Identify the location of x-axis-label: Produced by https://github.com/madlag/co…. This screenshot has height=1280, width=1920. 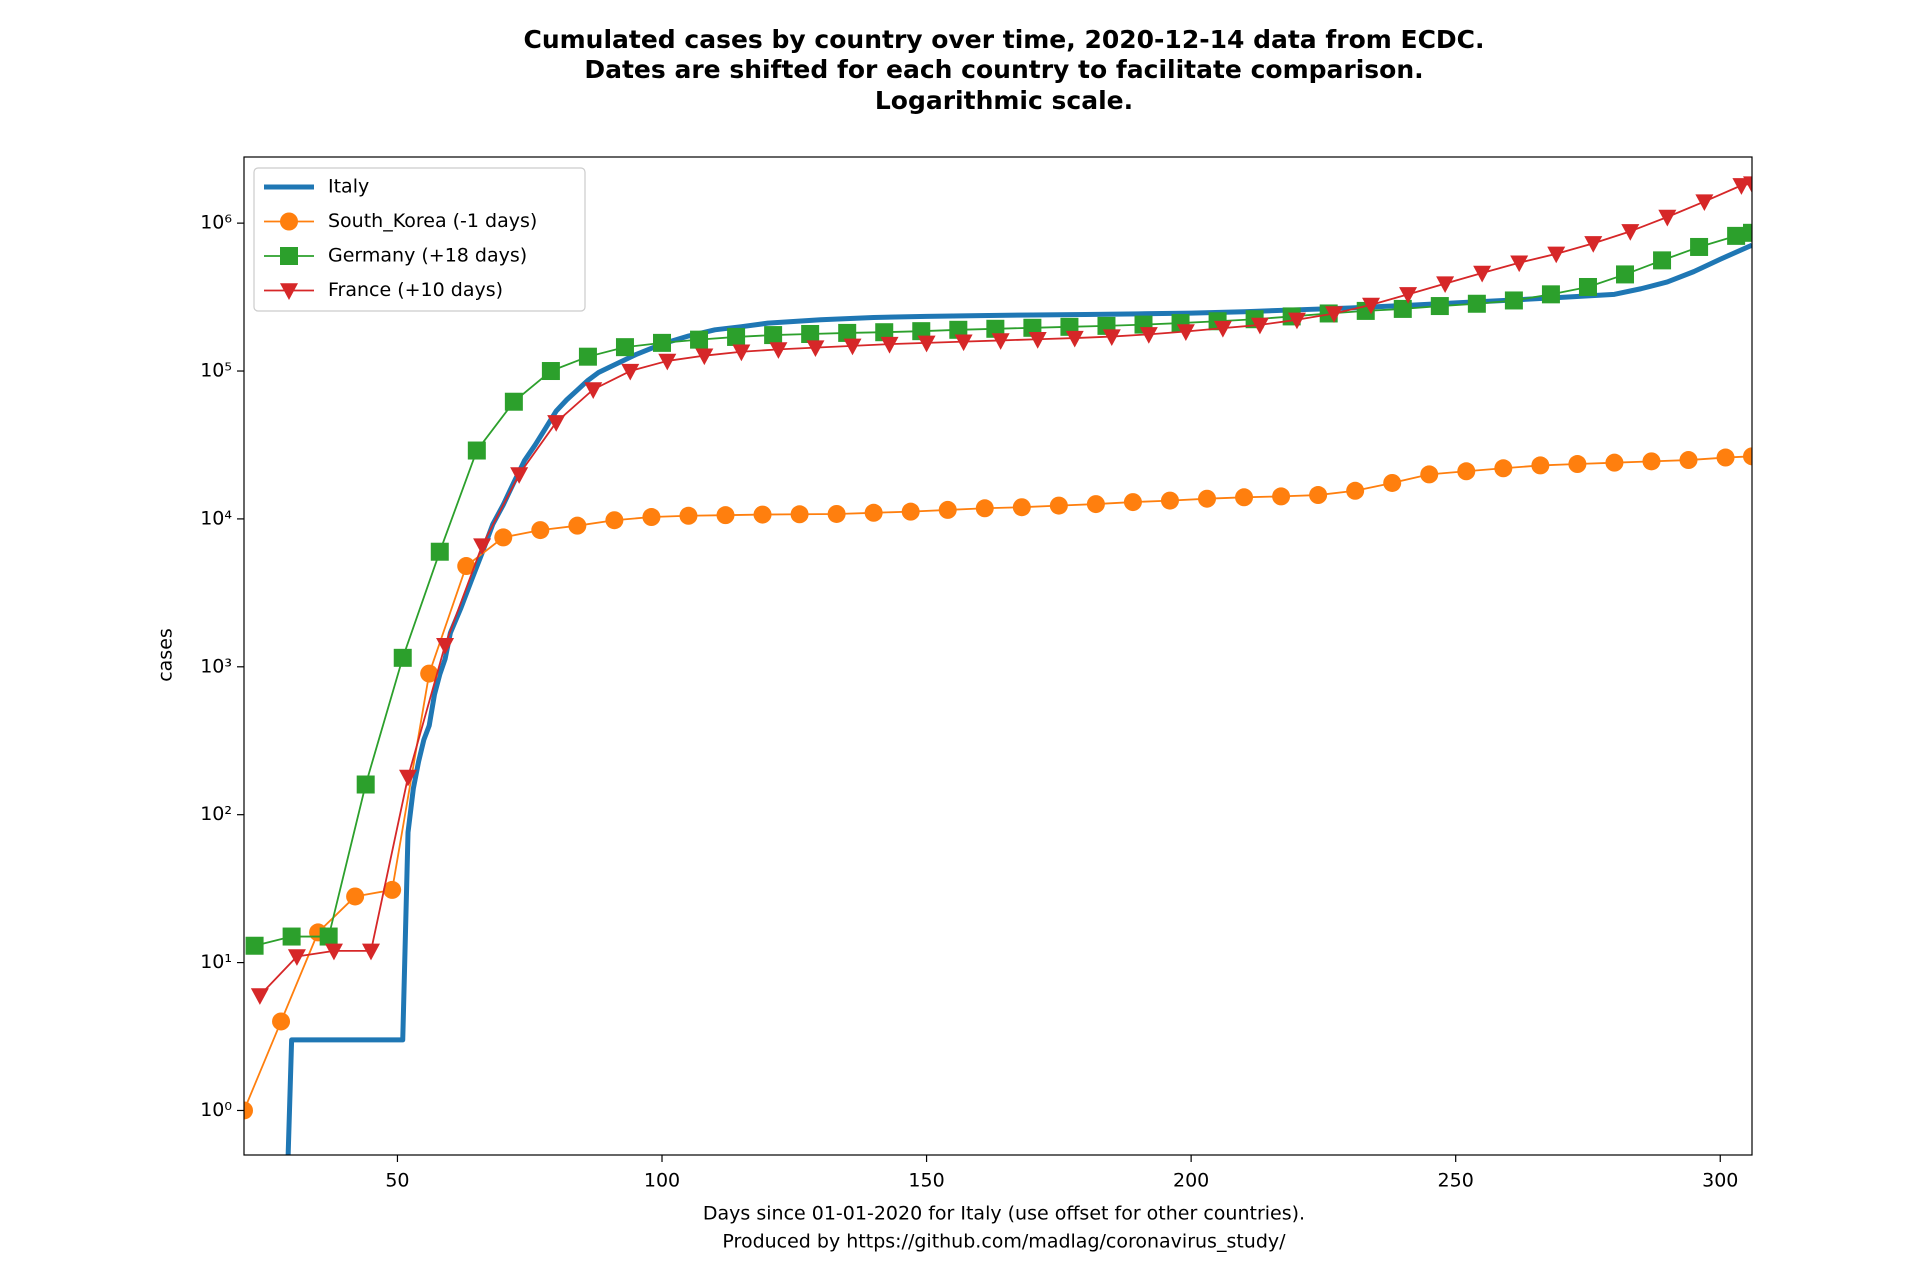
(1004, 1242).